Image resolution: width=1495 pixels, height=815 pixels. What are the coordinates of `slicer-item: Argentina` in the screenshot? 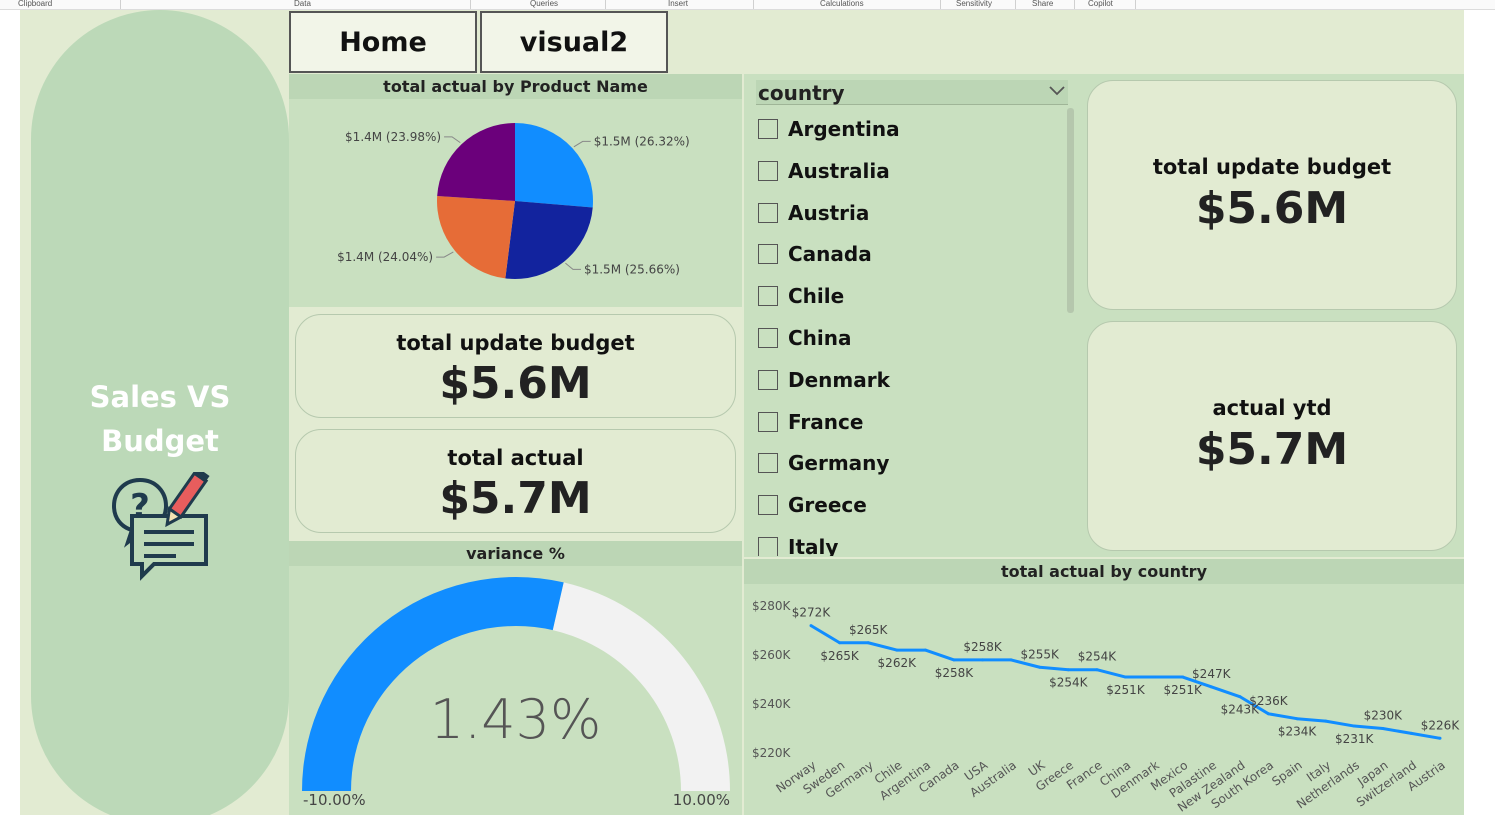 It's located at (829, 129).